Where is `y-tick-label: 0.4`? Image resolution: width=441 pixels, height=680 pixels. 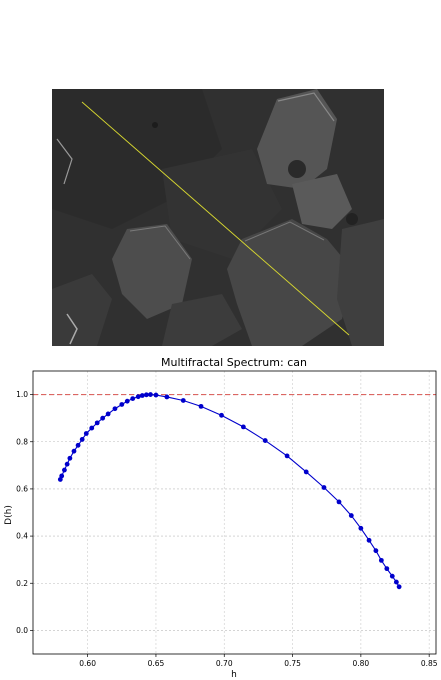
y-tick-label: 0.4 is located at coordinates (22, 536).